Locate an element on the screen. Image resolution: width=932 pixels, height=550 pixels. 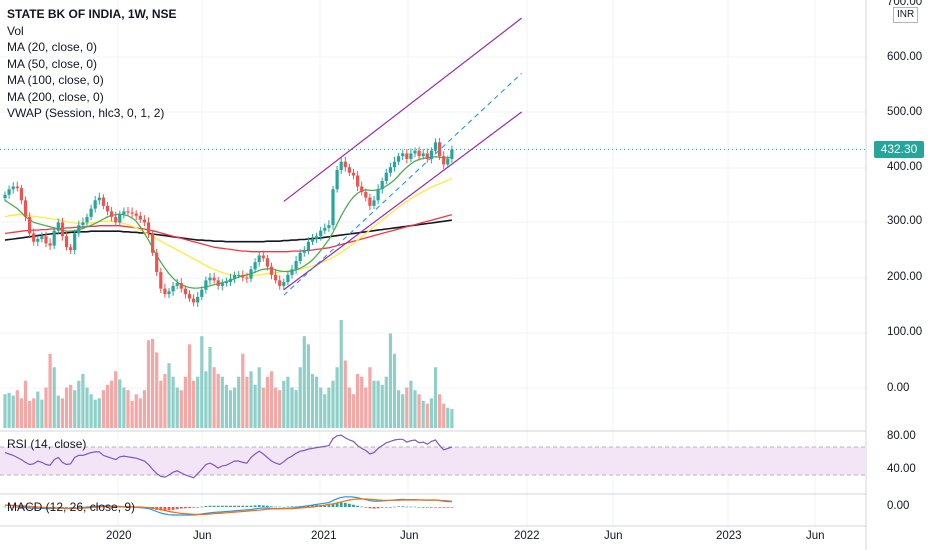
rsi-line is located at coordinates (228, 456).